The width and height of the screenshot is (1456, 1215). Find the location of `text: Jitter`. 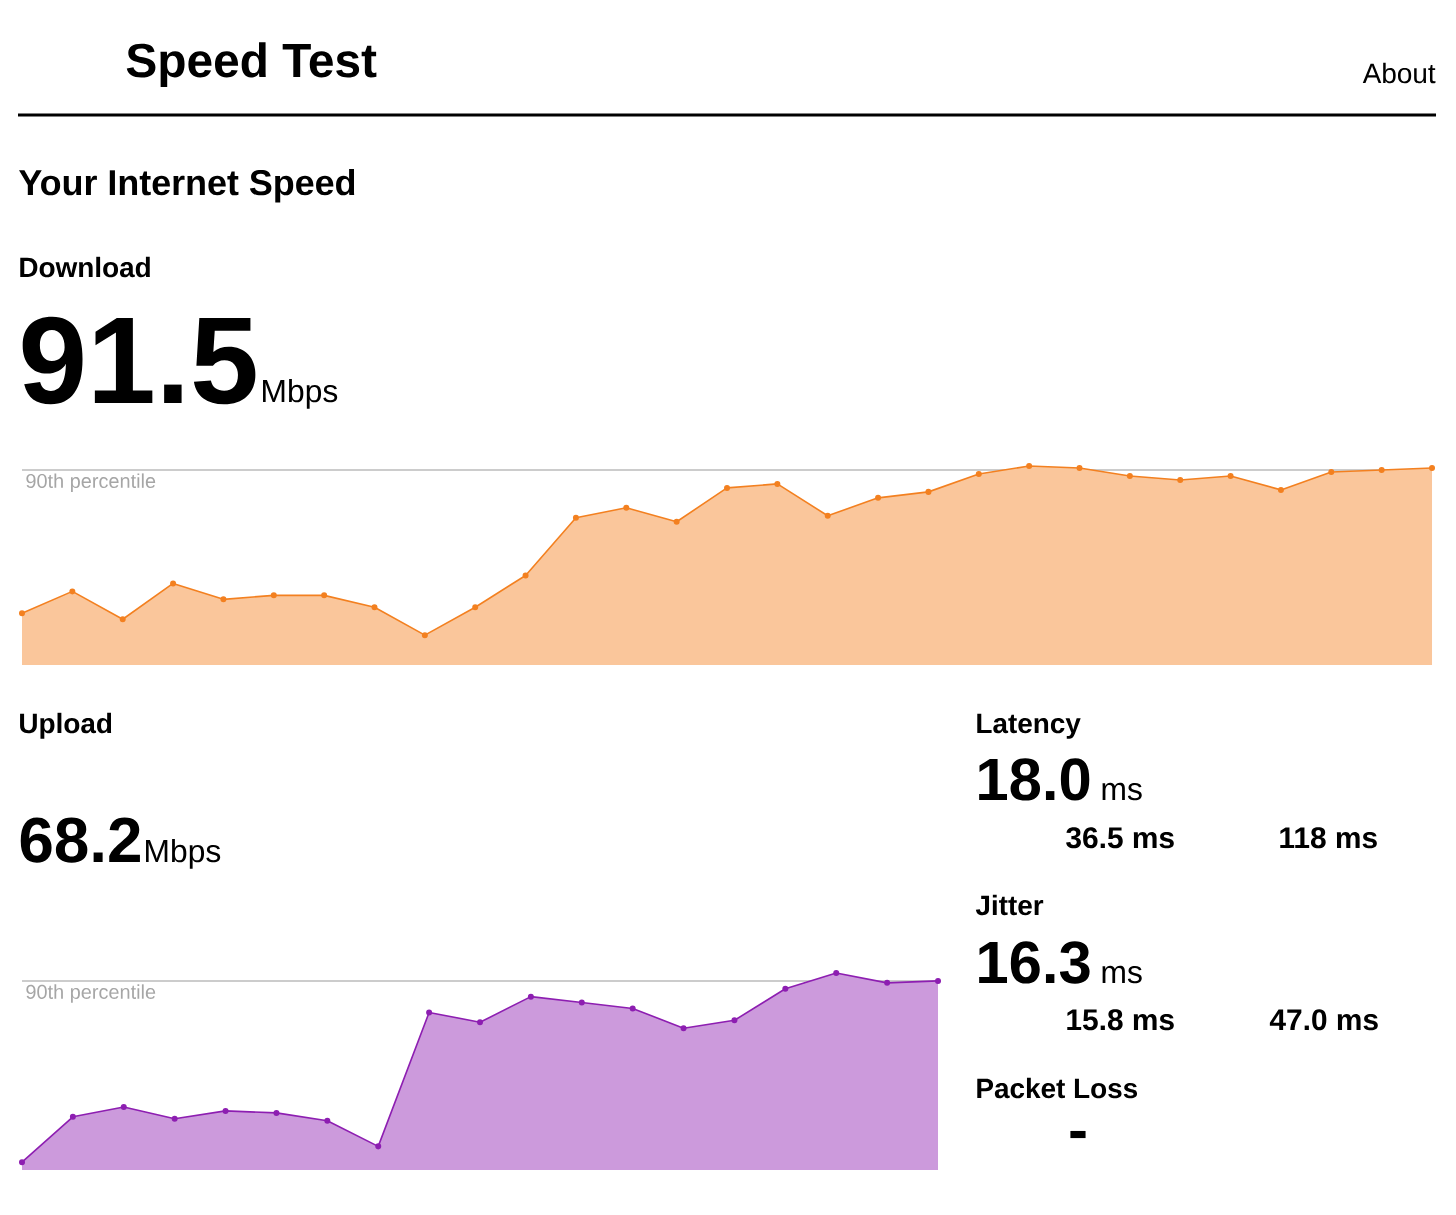

text: Jitter is located at coordinates (1009, 905).